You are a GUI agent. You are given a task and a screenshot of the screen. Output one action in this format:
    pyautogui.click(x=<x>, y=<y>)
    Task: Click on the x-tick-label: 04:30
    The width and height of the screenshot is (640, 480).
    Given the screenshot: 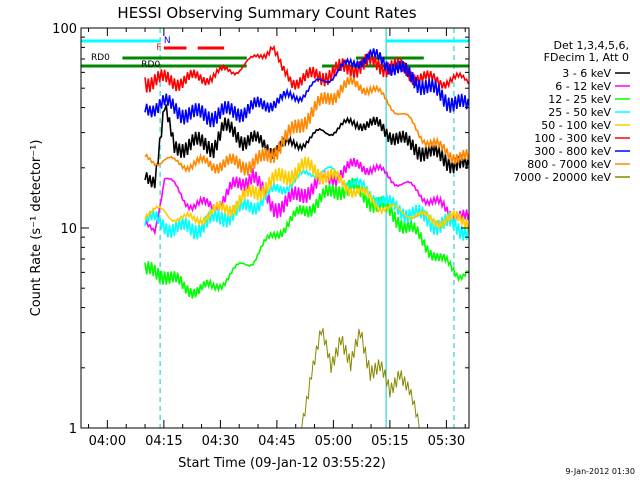 What is the action you would take?
    pyautogui.click(x=220, y=441)
    